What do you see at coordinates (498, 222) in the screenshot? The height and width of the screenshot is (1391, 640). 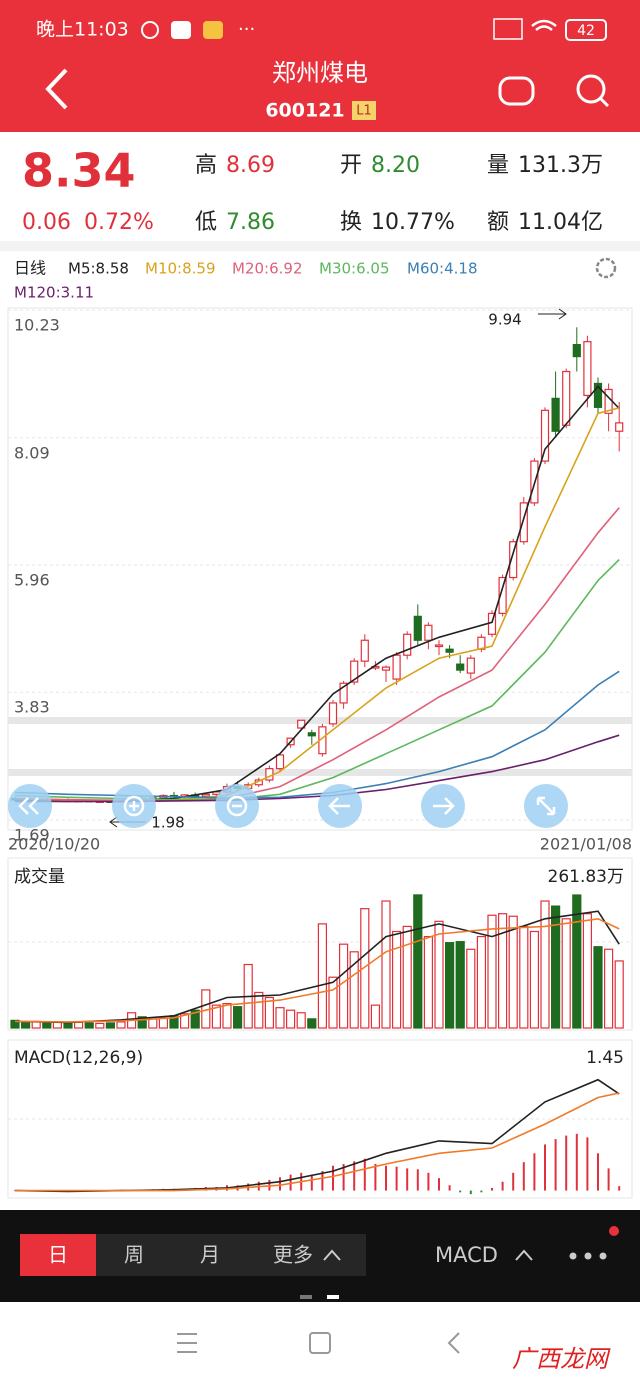 I see `quote-label: 额` at bounding box center [498, 222].